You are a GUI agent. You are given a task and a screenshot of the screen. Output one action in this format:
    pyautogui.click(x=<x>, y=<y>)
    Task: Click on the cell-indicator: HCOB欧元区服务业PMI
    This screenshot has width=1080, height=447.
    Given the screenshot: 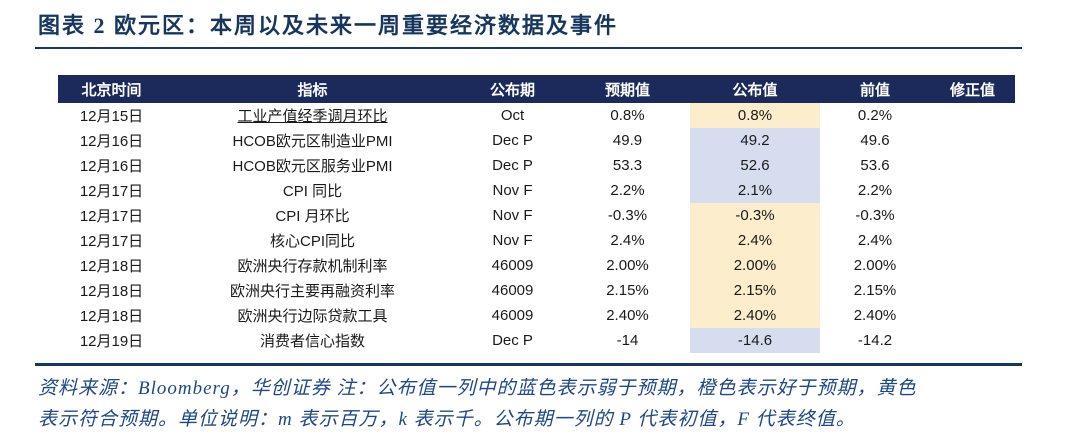 What is the action you would take?
    pyautogui.click(x=312, y=166)
    